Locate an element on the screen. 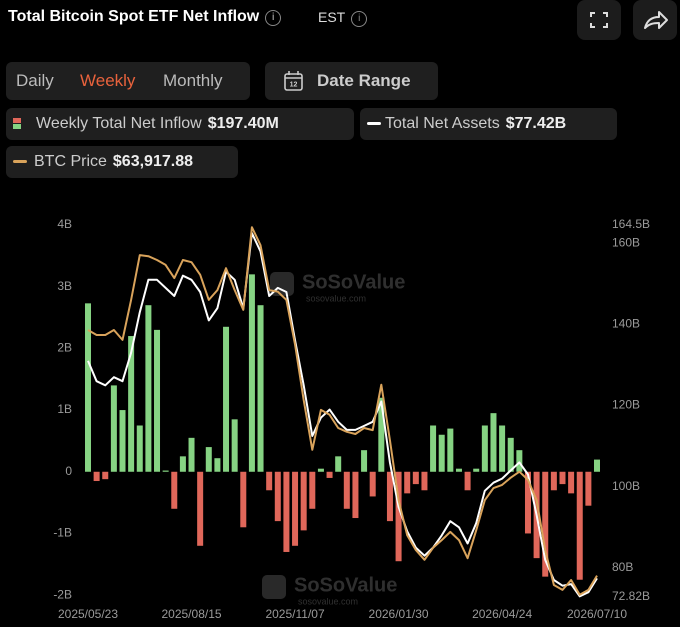 The image size is (680, 627). legend-entry: Weekly Total Net Inflow $197.40M is located at coordinates (157, 124).